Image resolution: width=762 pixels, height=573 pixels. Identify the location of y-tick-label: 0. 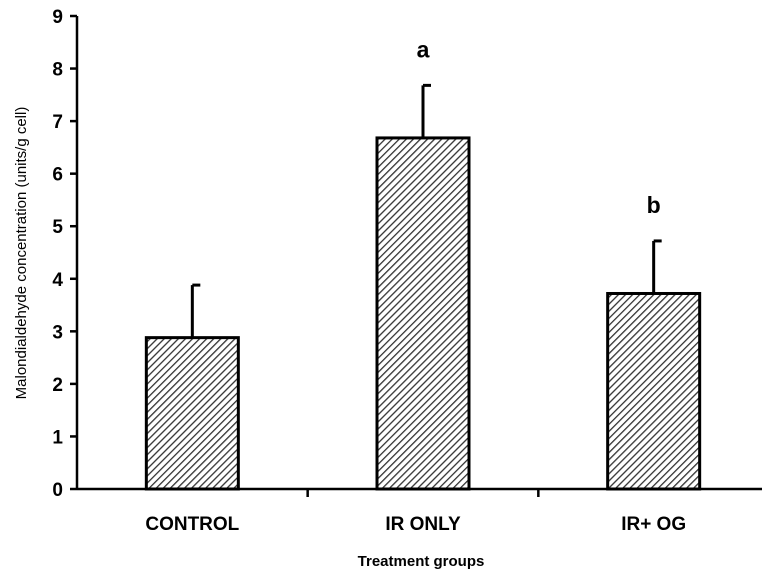
(57, 490).